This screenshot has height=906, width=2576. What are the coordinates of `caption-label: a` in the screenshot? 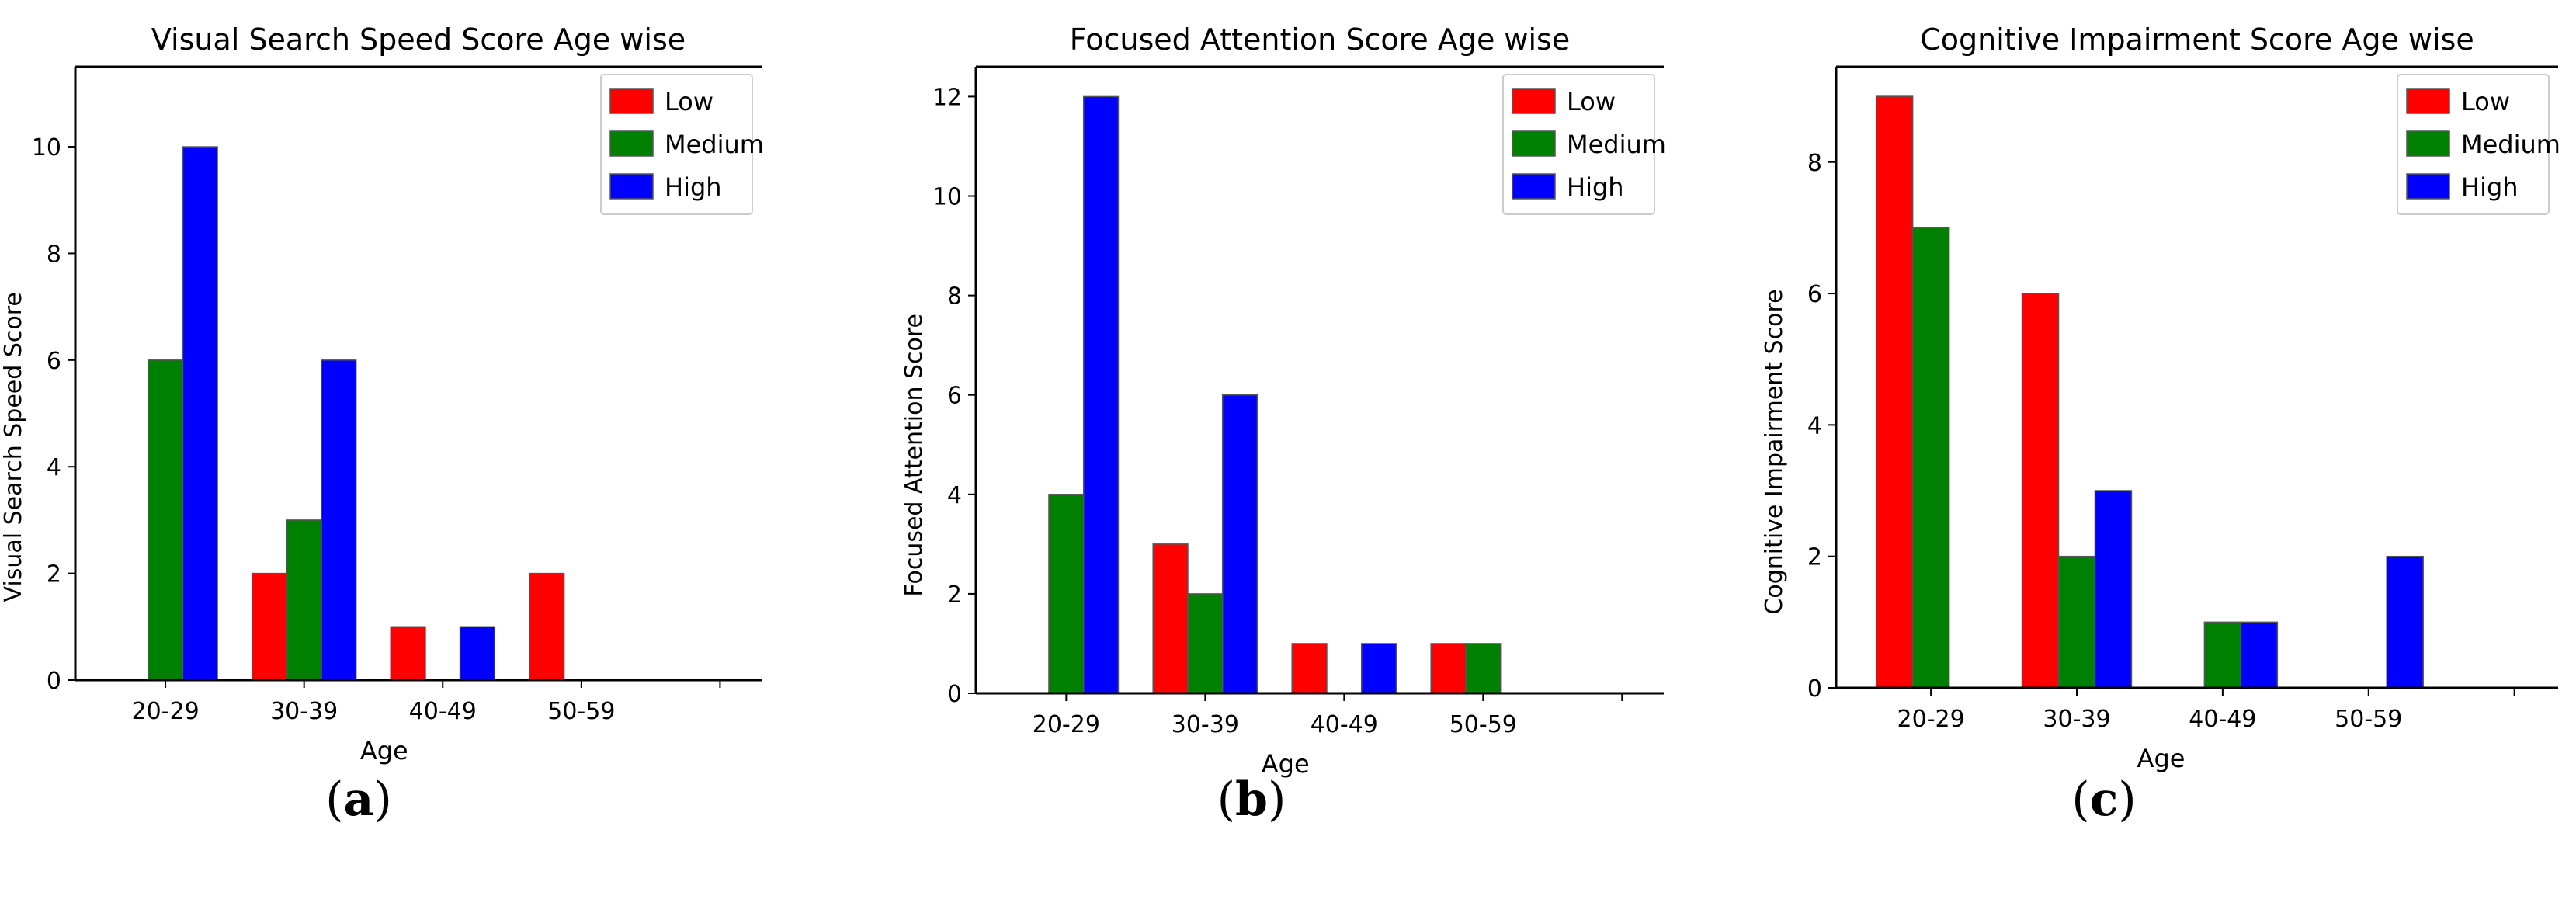 It's located at (359, 799).